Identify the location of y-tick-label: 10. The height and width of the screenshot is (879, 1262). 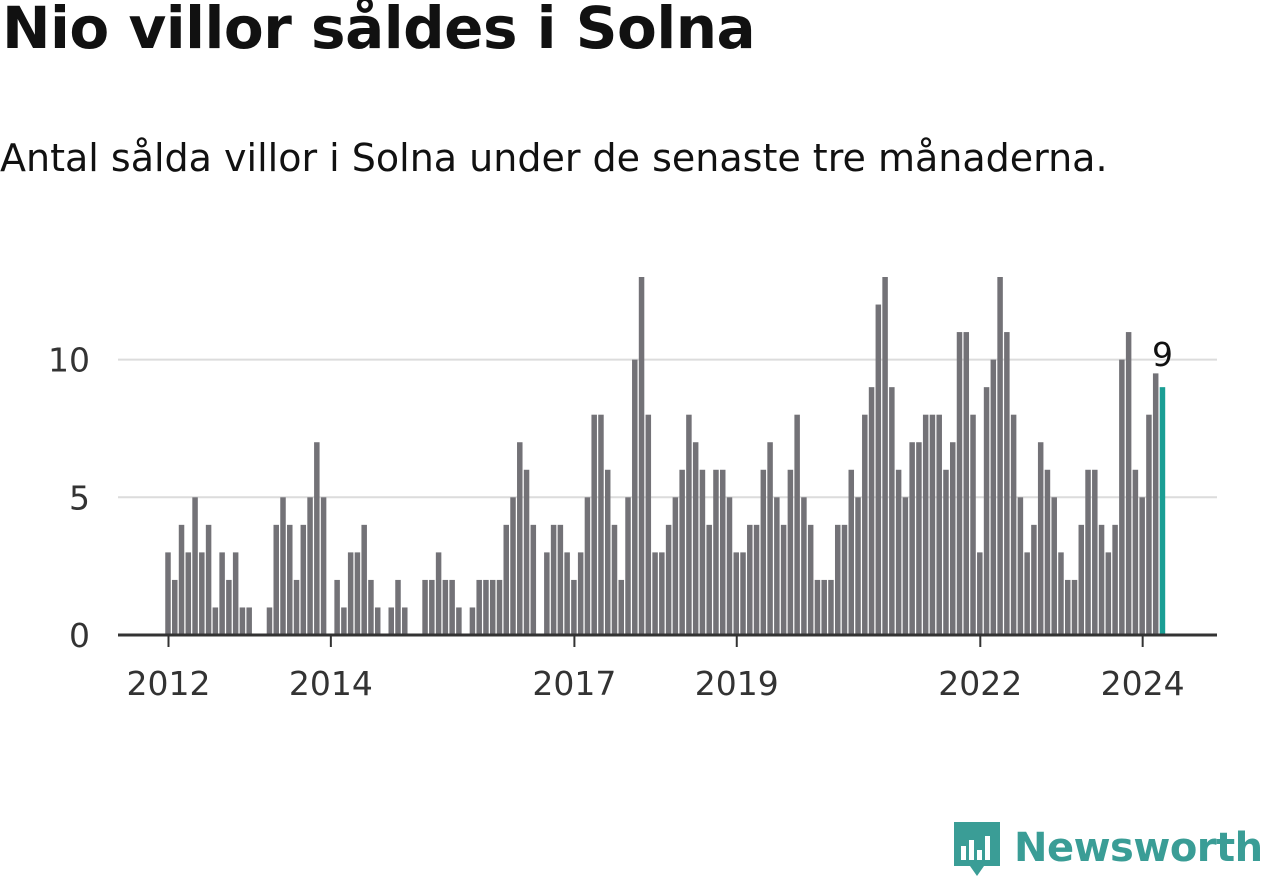
(69, 360).